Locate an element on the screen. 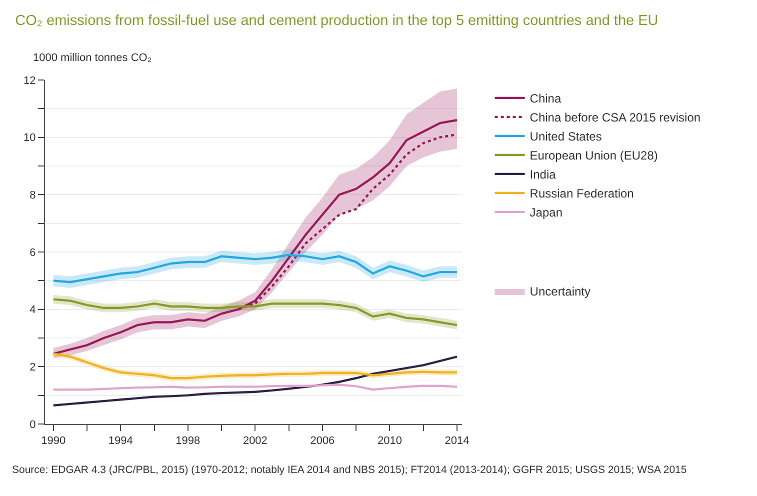 The image size is (757, 496). legend-label: China before CSA 2015 revision is located at coordinates (615, 117).